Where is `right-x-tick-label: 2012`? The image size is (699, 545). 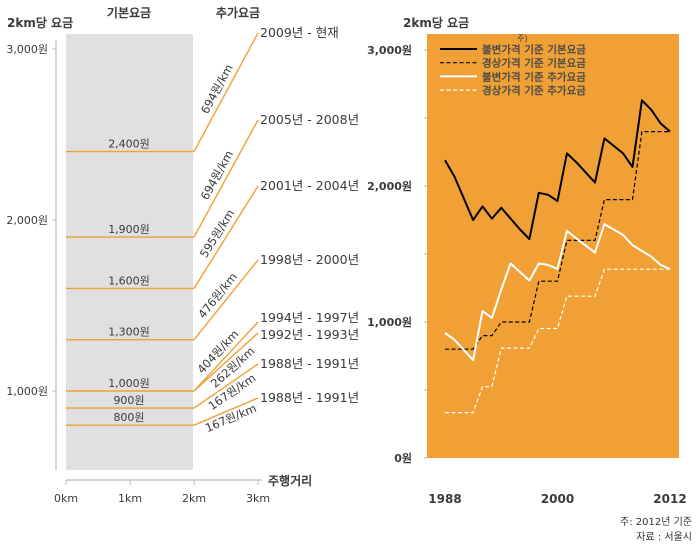
right-x-tick-label: 2012 is located at coordinates (669, 499).